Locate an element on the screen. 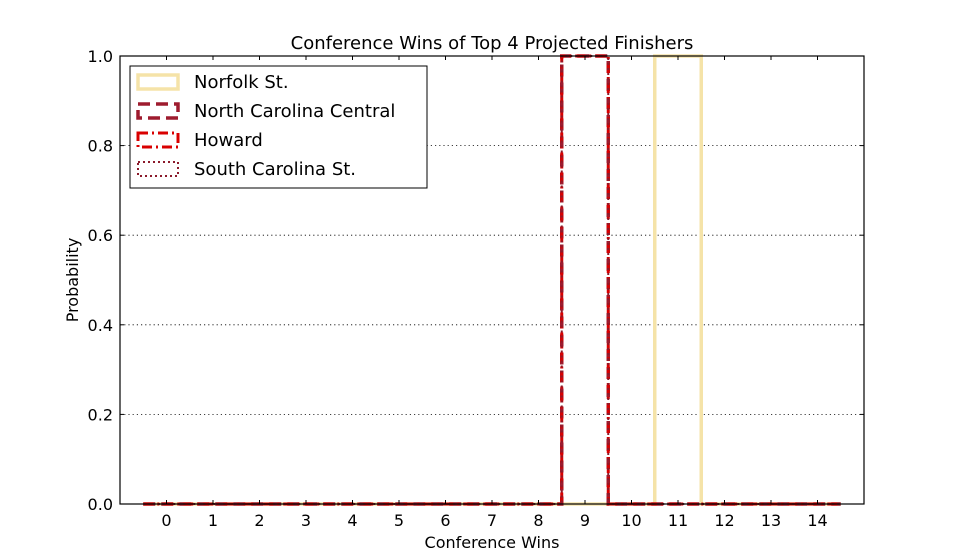 The image size is (960, 560). x-tick-label: 7 is located at coordinates (492, 520).